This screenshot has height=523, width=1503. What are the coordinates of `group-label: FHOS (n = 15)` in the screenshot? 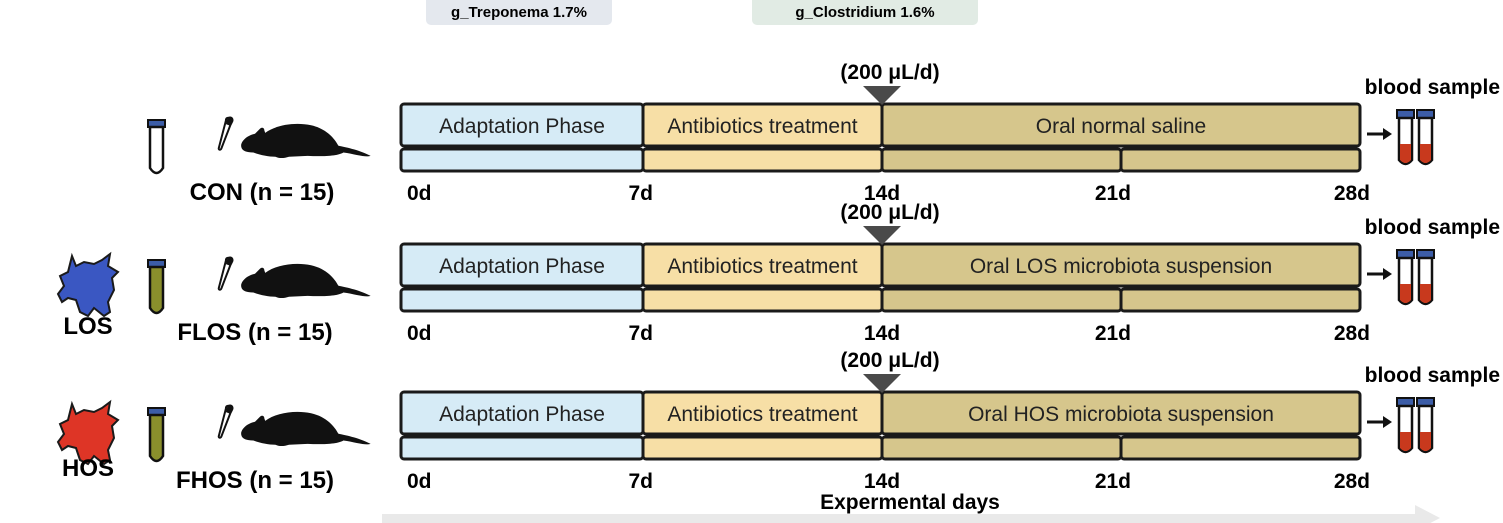 It's located at (255, 480).